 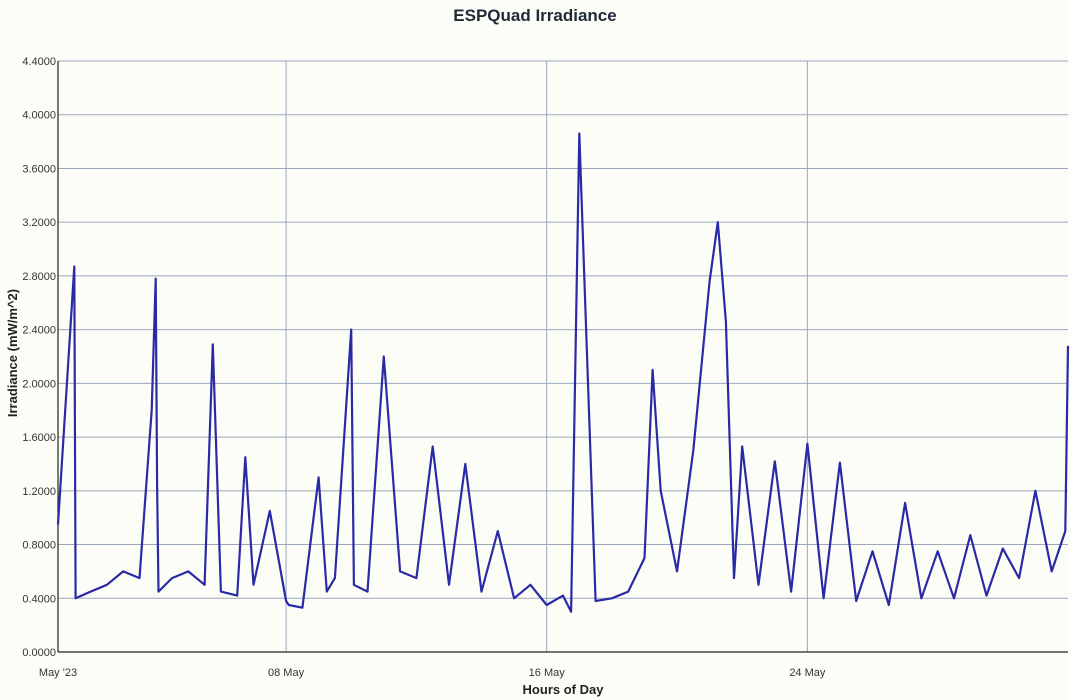 I want to click on x-tick-labels: May '23 08 May 16 May 24 May, so click(x=432, y=673).